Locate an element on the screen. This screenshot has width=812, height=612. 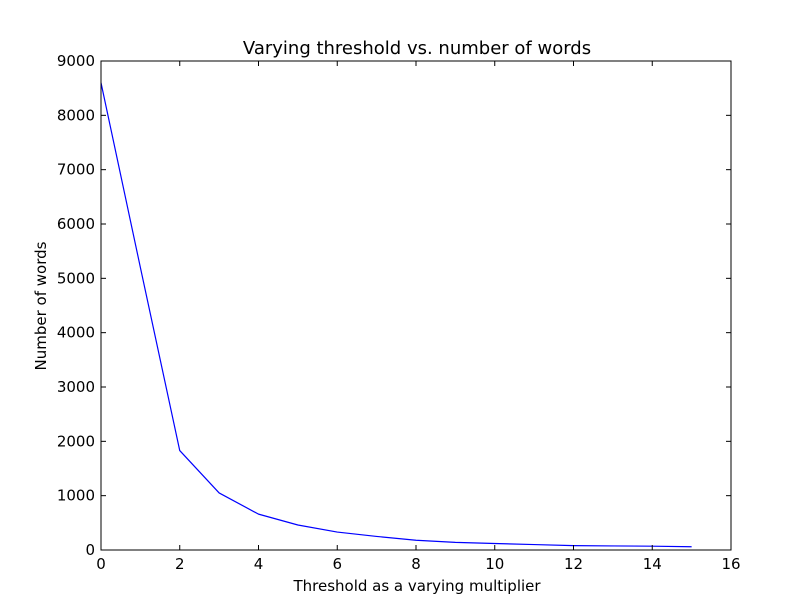
x-tick-label: 6 is located at coordinates (337, 564).